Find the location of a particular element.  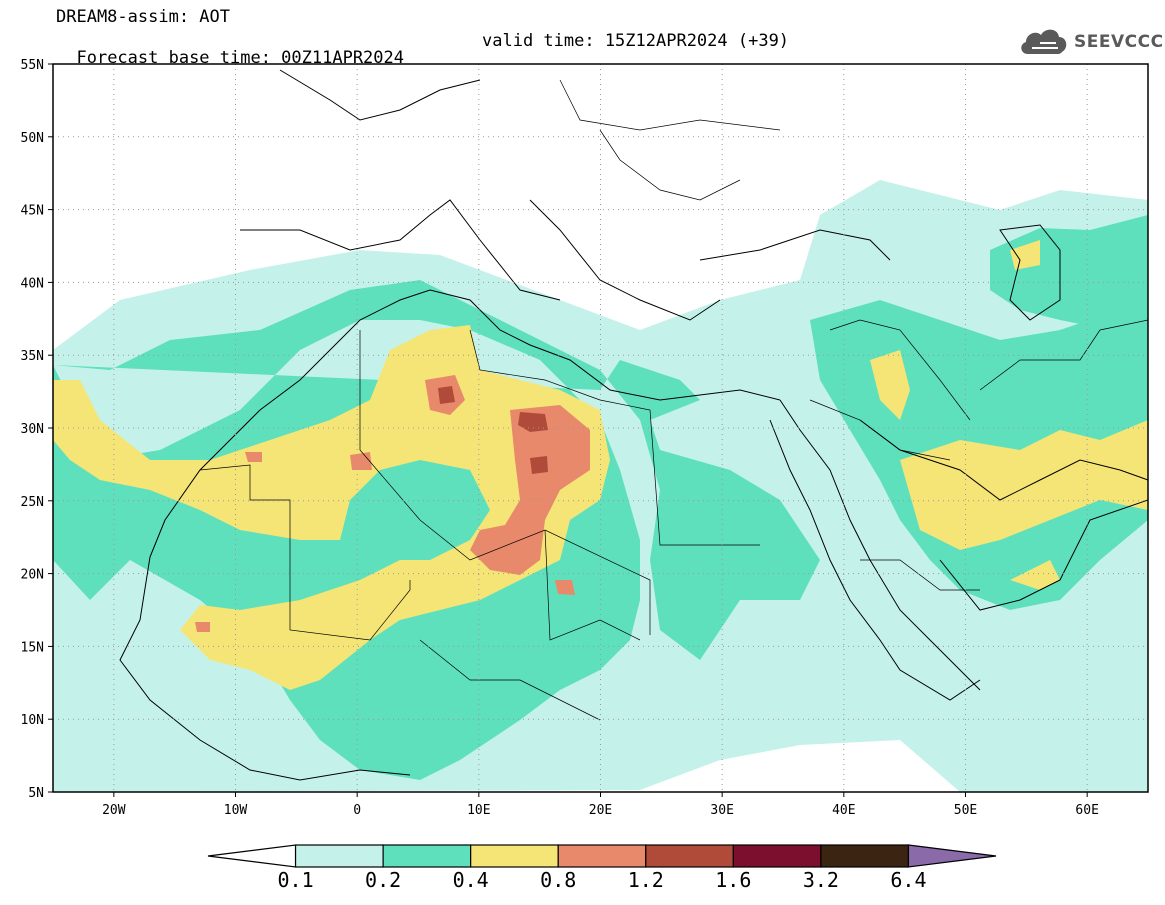

lon-tick-label: 10E is located at coordinates (478, 810).